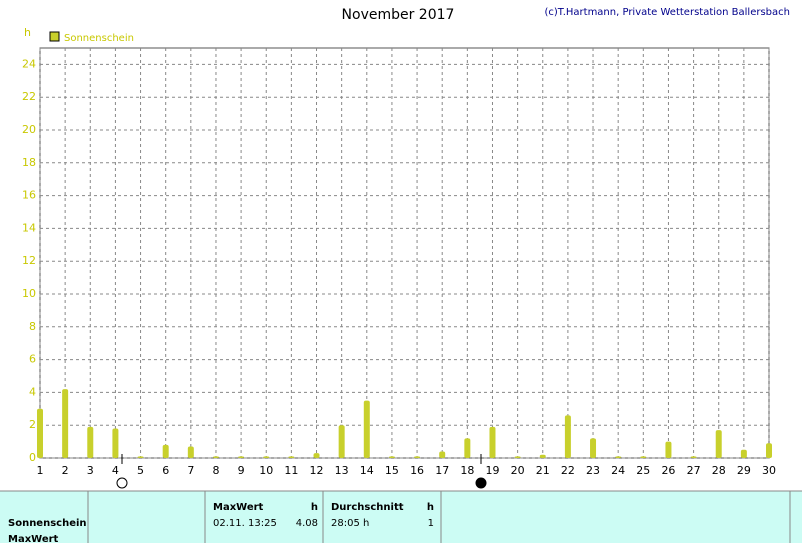 Image resolution: width=802 pixels, height=543 pixels. I want to click on y-tick-label: 2, so click(32, 424).